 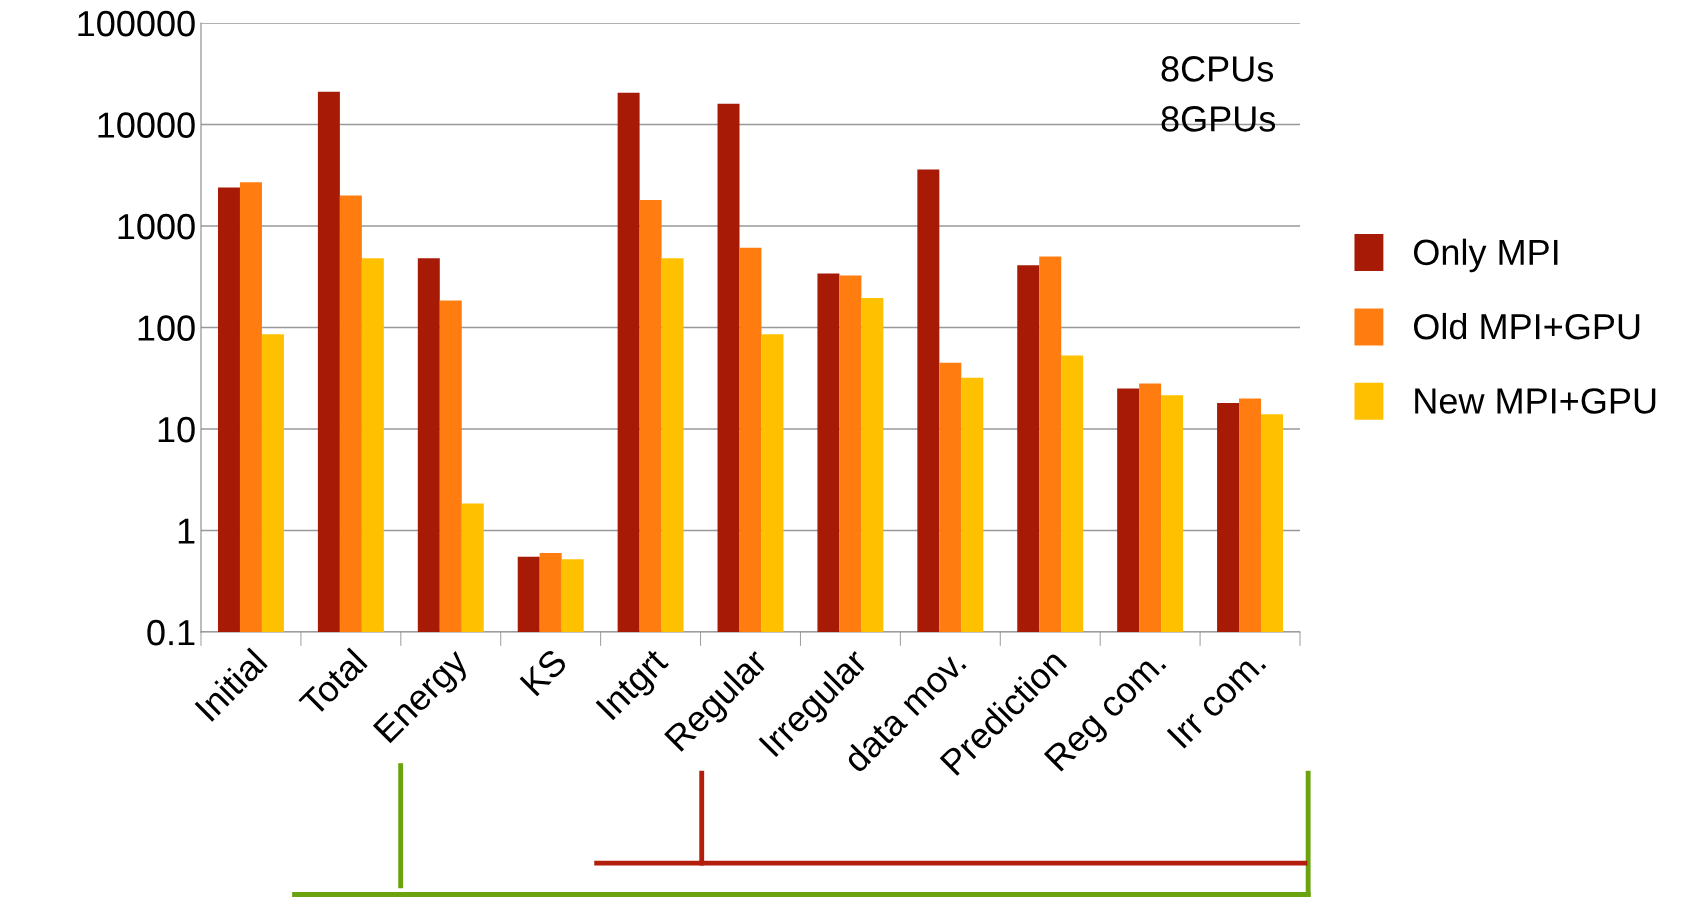 I want to click on y-tick-label: 100000, so click(x=136, y=23).